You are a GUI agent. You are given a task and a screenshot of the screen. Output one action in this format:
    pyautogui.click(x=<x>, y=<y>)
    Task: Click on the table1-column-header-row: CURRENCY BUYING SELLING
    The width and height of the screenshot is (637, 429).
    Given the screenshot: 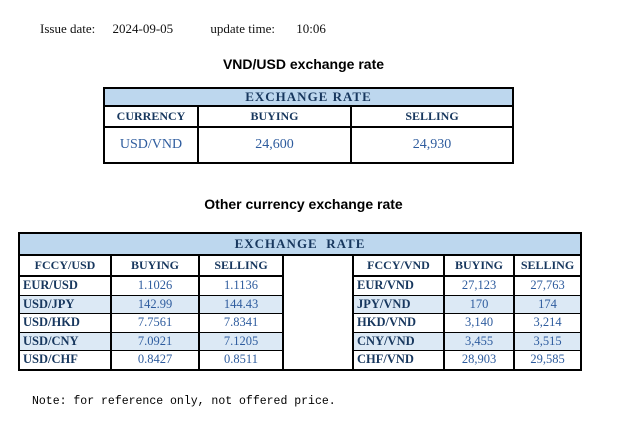 What is the action you would take?
    pyautogui.click(x=308, y=116)
    